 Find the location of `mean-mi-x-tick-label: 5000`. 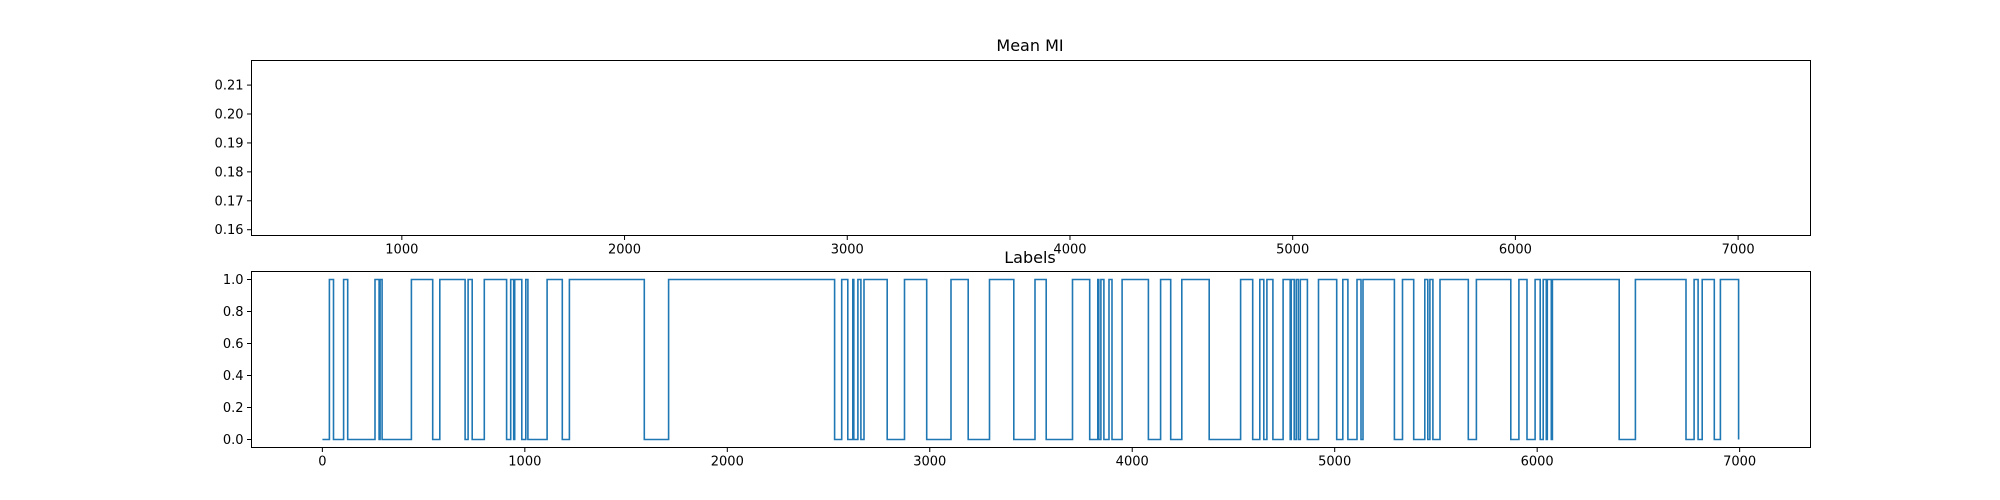

mean-mi-x-tick-label: 5000 is located at coordinates (1292, 250).